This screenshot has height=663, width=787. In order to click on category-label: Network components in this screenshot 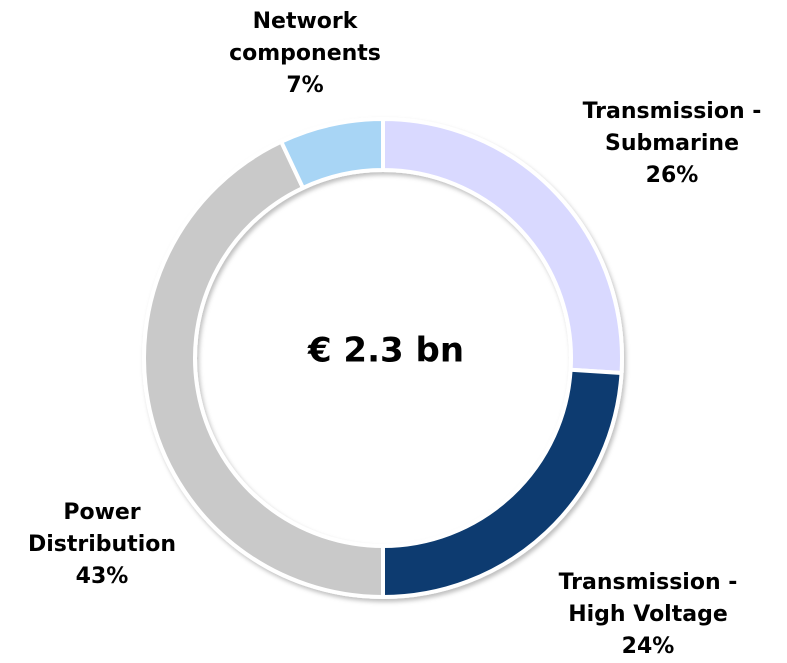, I will do `click(305, 37)`.